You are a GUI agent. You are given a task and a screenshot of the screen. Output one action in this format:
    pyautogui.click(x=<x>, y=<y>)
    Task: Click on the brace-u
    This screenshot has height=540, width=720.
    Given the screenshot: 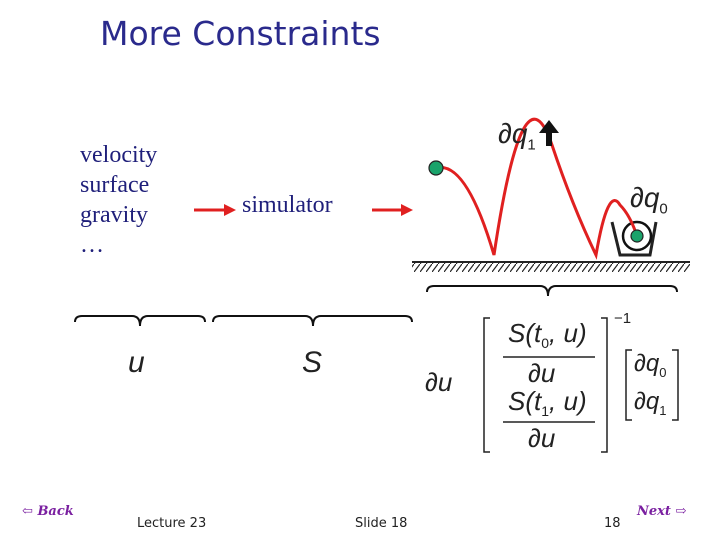 What is the action you would take?
    pyautogui.click(x=140, y=321)
    